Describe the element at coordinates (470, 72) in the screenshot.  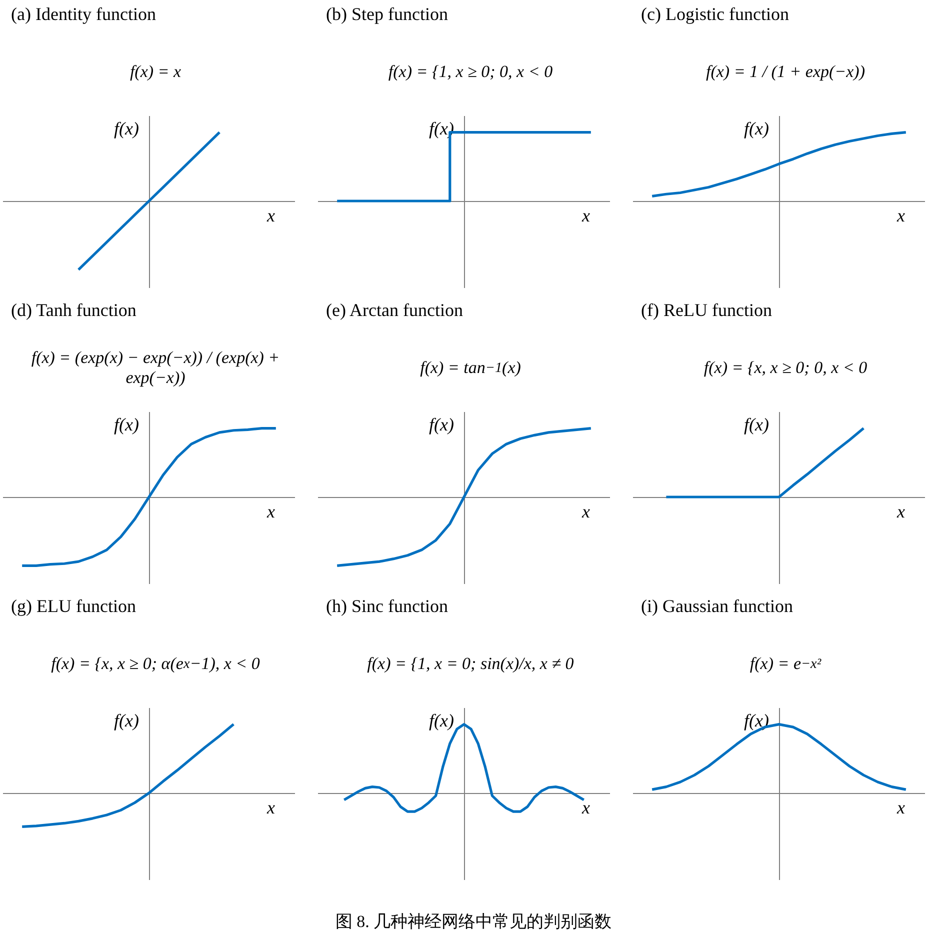
I see `chart-subtitle: f(x) = {1, x ≥ 0; 0, x < 0` at that location.